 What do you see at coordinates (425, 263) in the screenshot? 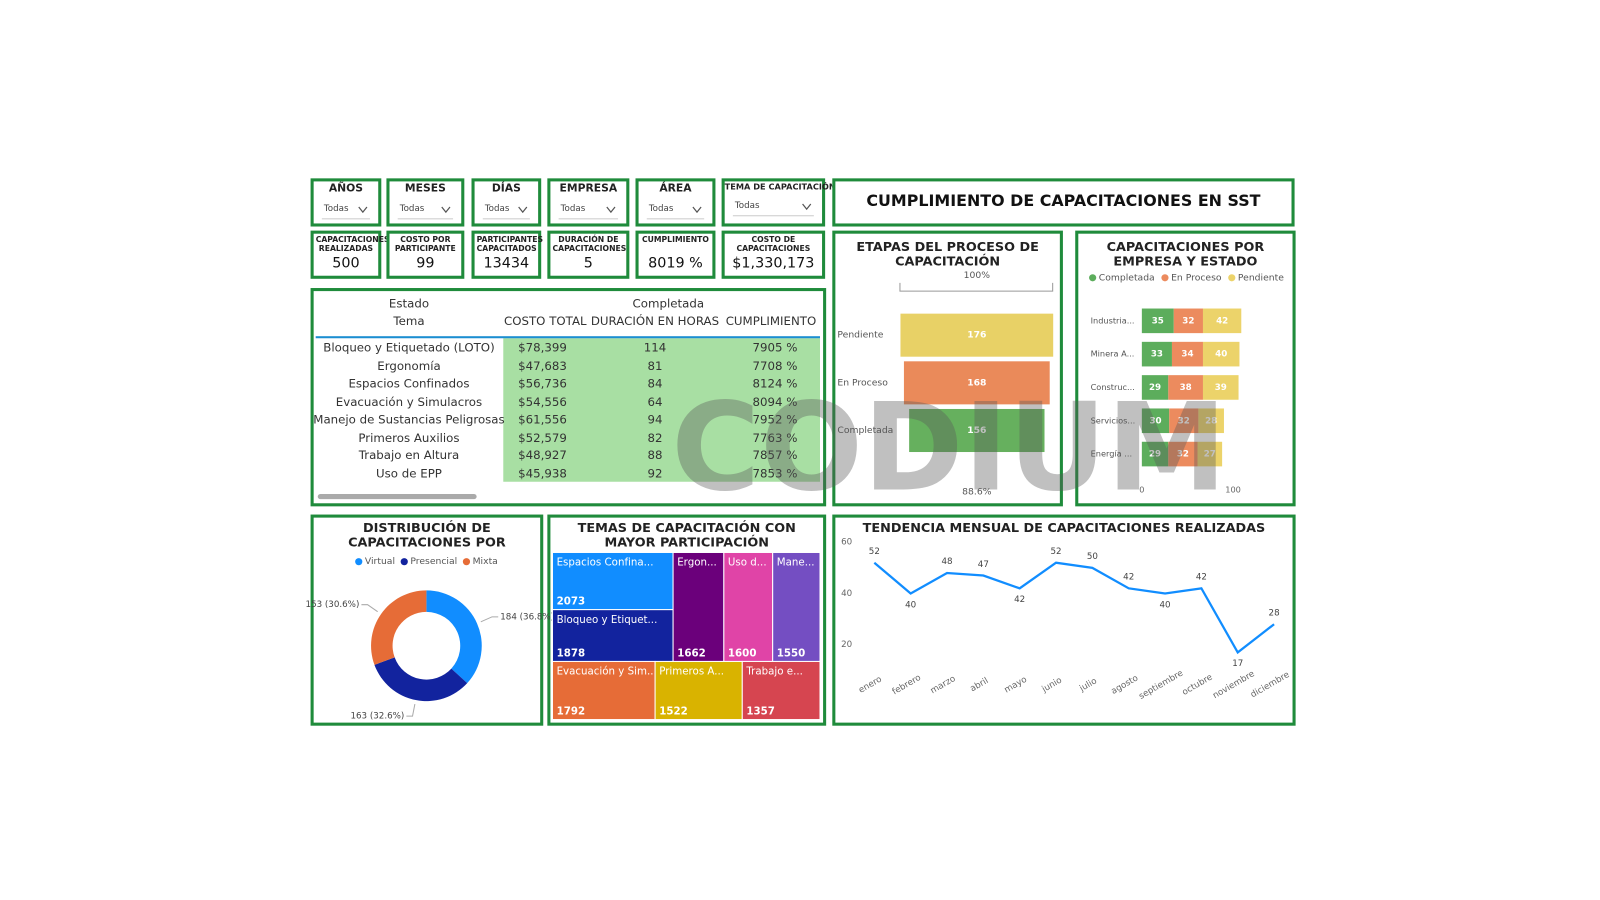
I see `kpi-value: 99` at bounding box center [425, 263].